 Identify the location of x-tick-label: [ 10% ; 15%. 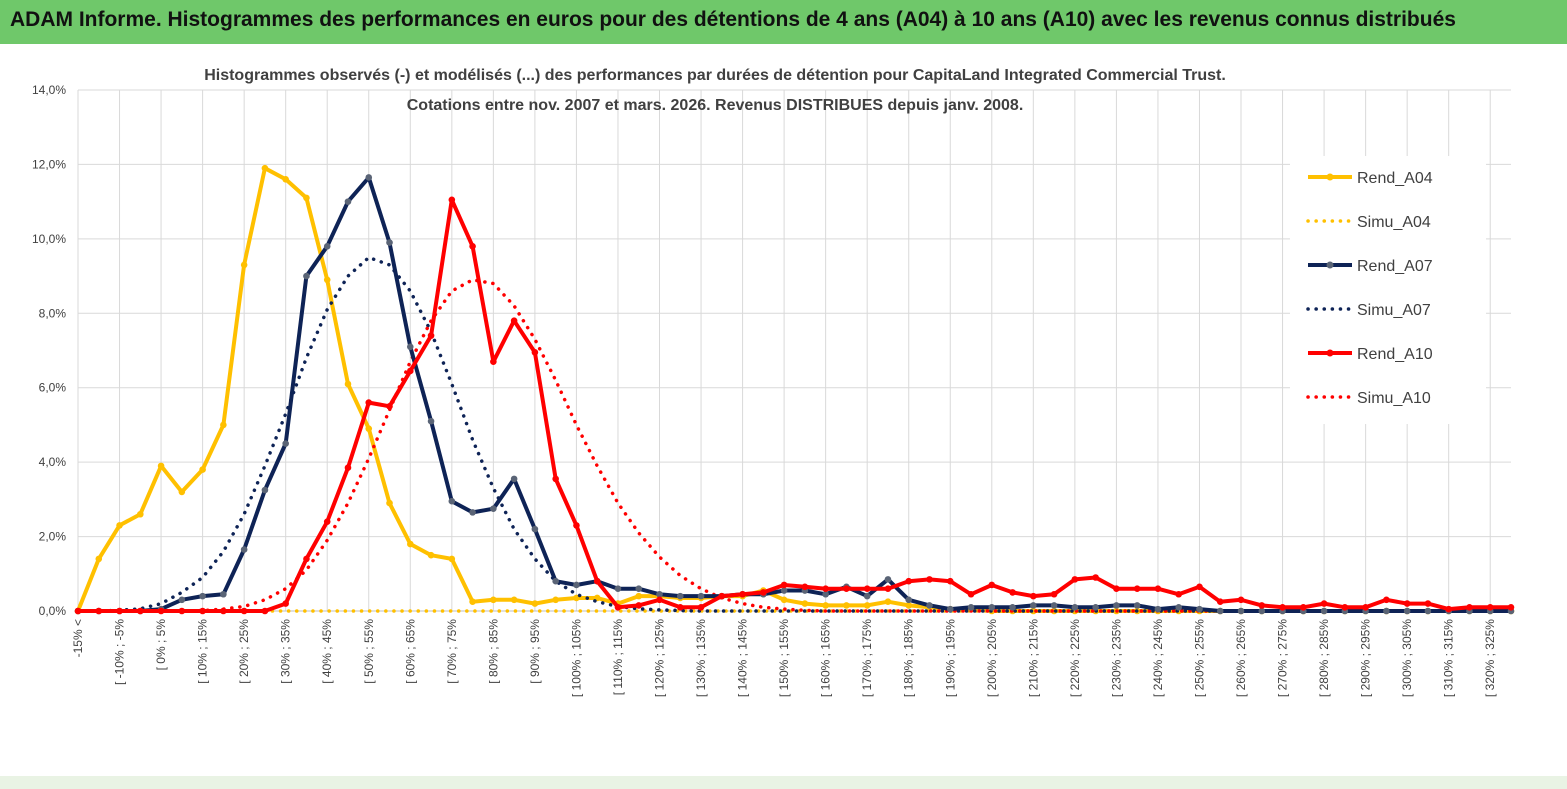
(203, 651).